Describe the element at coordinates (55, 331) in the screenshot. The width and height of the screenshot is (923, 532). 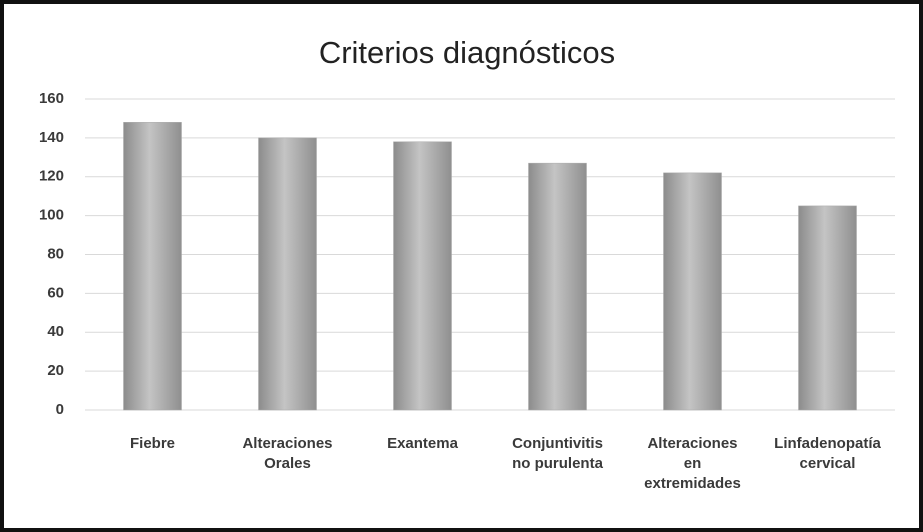
I see `y-tick-label: 40` at that location.